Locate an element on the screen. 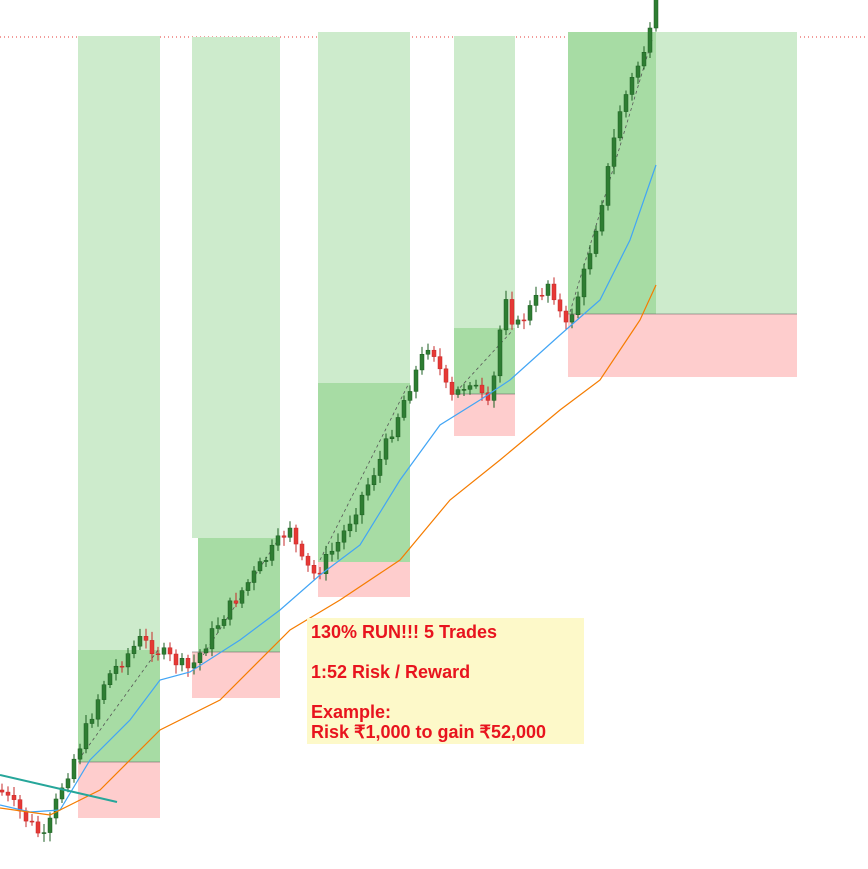 This screenshot has height=869, width=868. example-text: Risk ₹1,000 to gain ₹52,000 is located at coordinates (429, 732).